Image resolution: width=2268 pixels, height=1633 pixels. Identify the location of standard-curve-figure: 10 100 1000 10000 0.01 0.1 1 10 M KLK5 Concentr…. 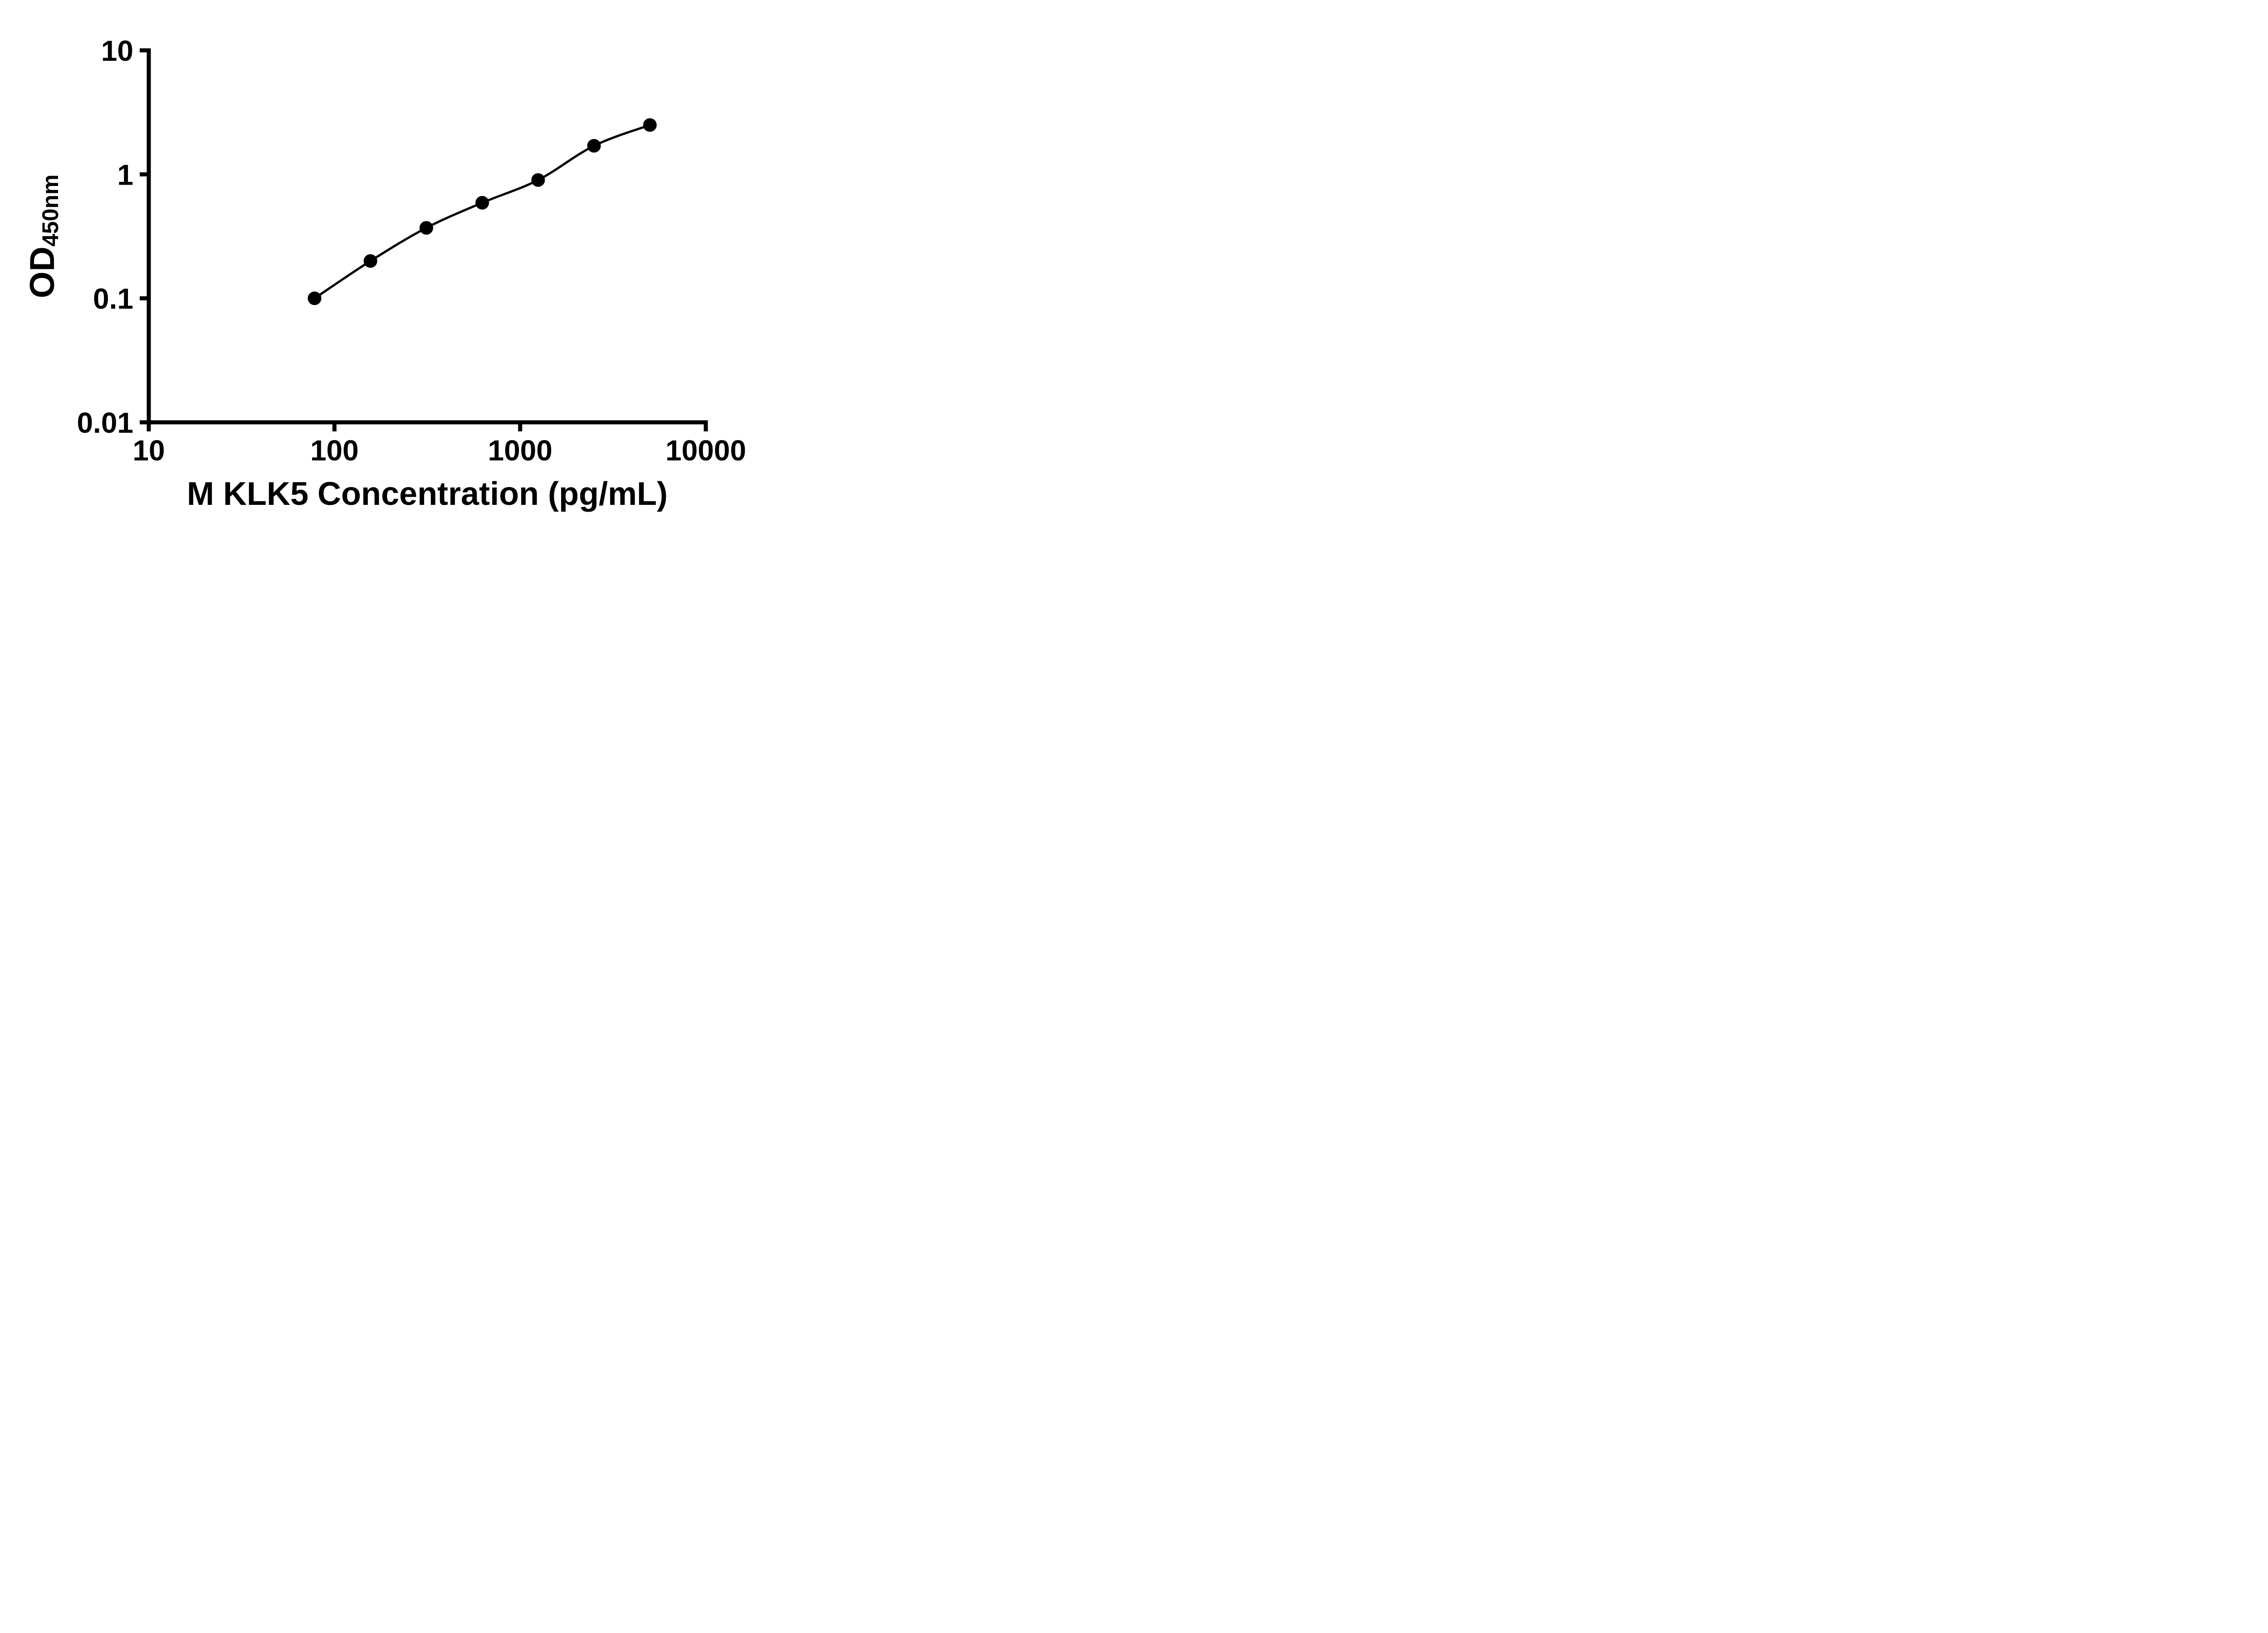
(388, 272).